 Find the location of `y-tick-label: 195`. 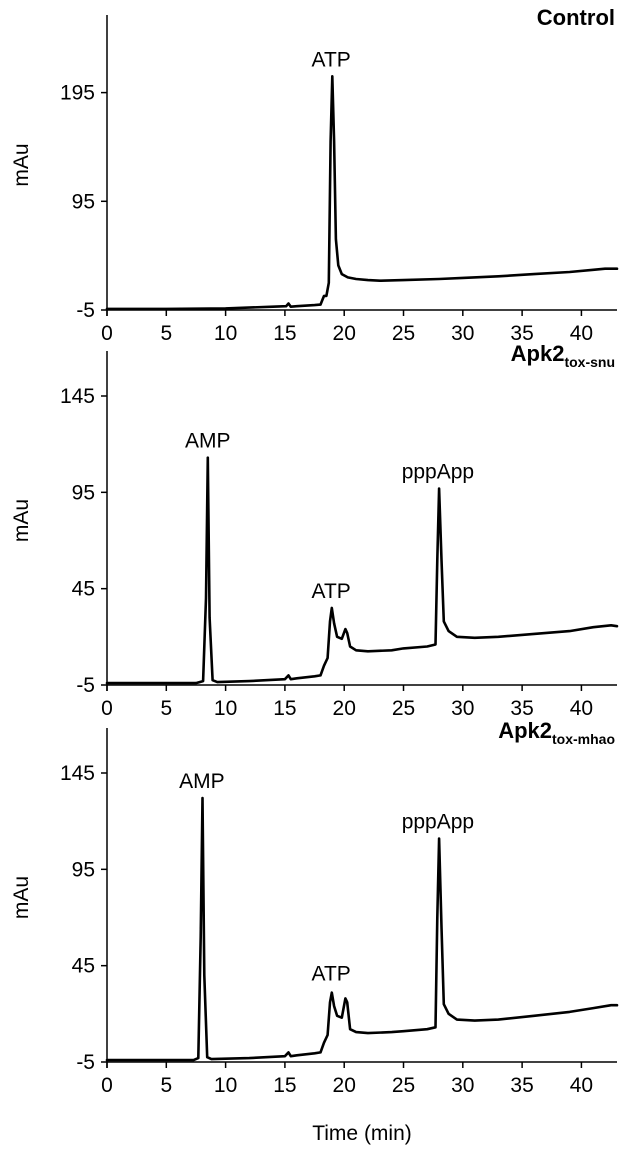

y-tick-label: 195 is located at coordinates (77, 93).